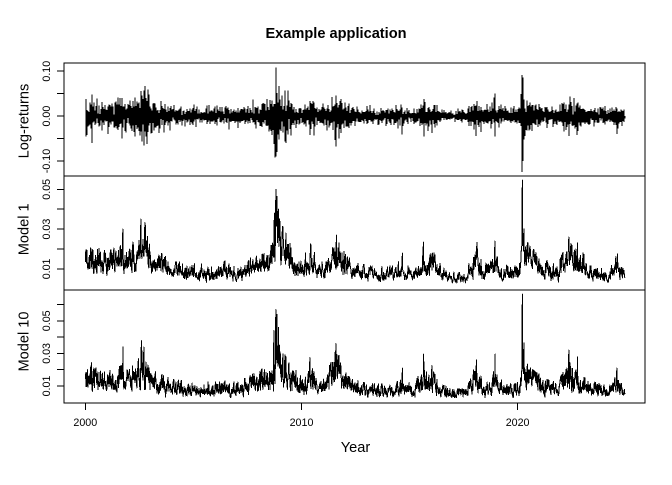 Image resolution: width=672 pixels, height=485 pixels. Describe the element at coordinates (85, 423) in the screenshot. I see `svg-text: 2000` at that location.